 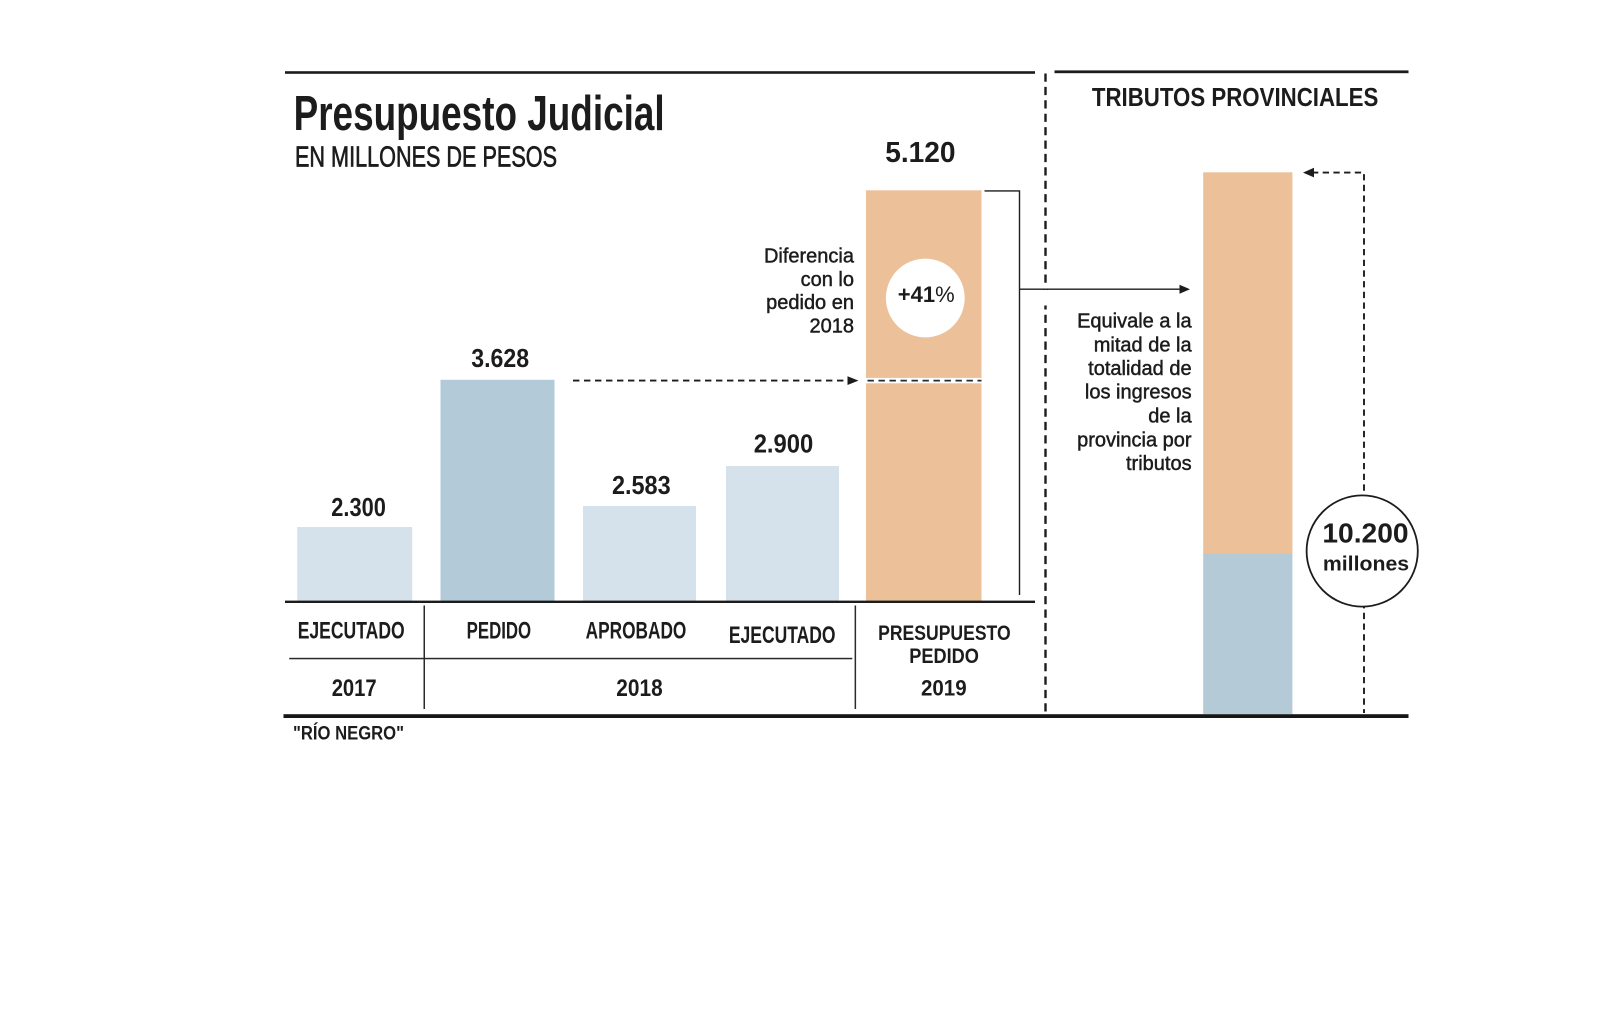 What do you see at coordinates (1139, 369) in the screenshot?
I see `svg-text: totalidad de` at bounding box center [1139, 369].